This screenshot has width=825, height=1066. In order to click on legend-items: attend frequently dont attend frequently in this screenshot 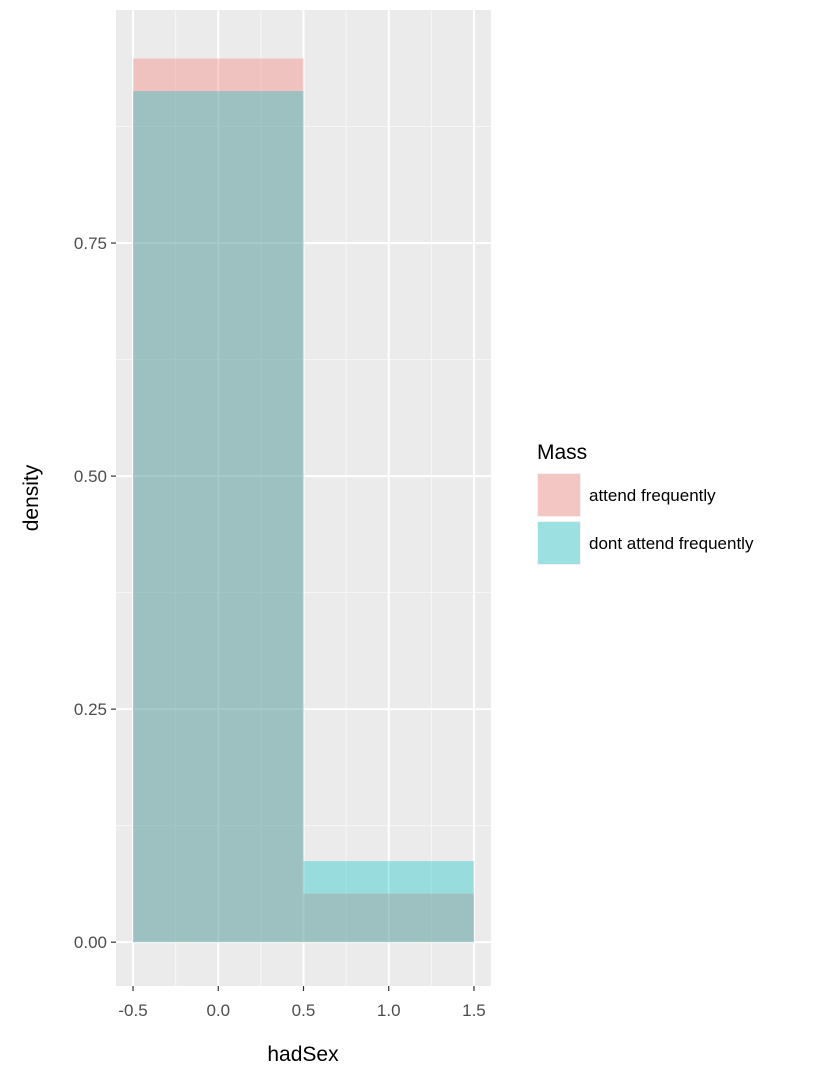, I will do `click(645, 519)`.